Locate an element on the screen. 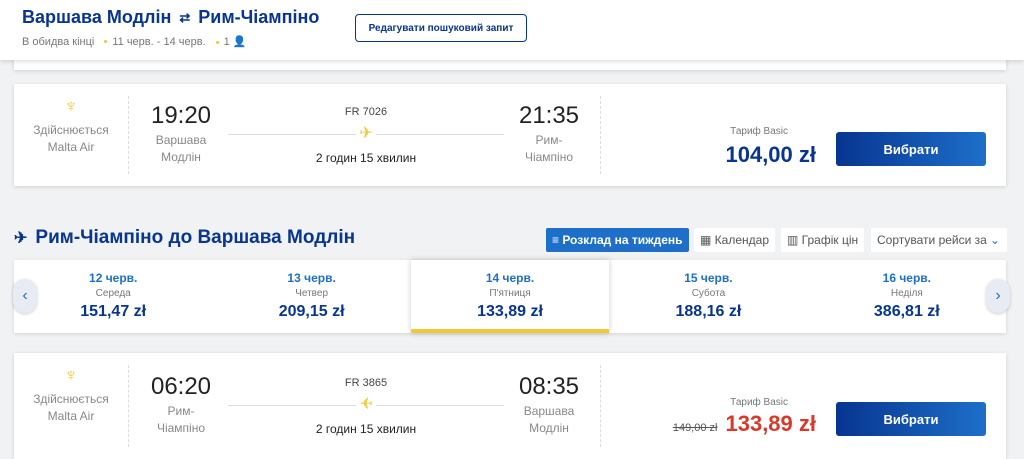 The width and height of the screenshot is (1024, 459). chevron-left-icon: ‹ is located at coordinates (25, 295).